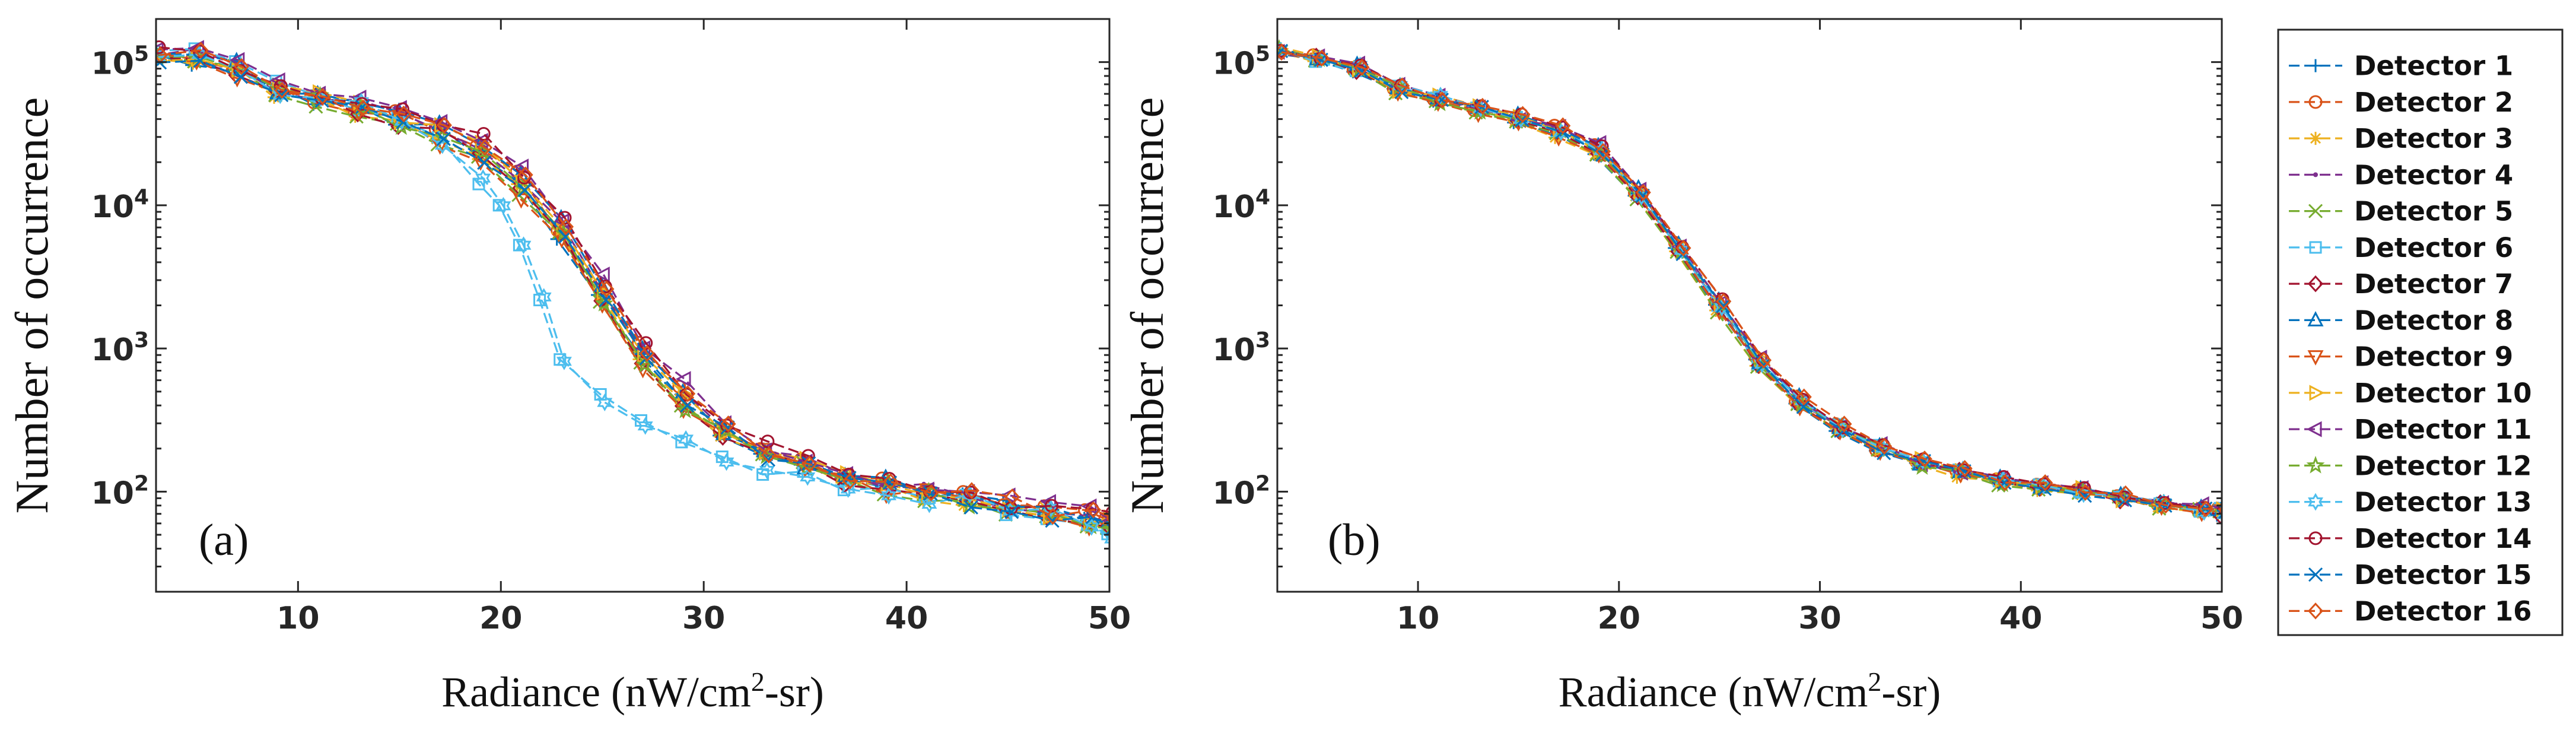 The image size is (2576, 733). What do you see at coordinates (2401, 102) in the screenshot?
I see `legend-entry: Detector 2` at bounding box center [2401, 102].